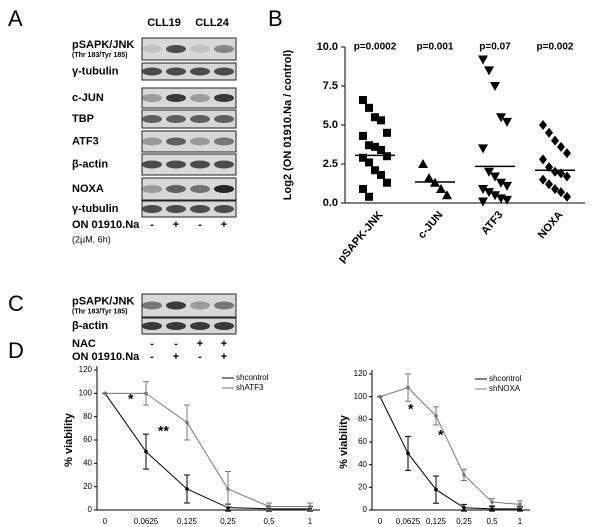 The image size is (600, 527). What do you see at coordinates (106, 225) in the screenshot?
I see `treatment-label: ON 01910.Na` at bounding box center [106, 225].